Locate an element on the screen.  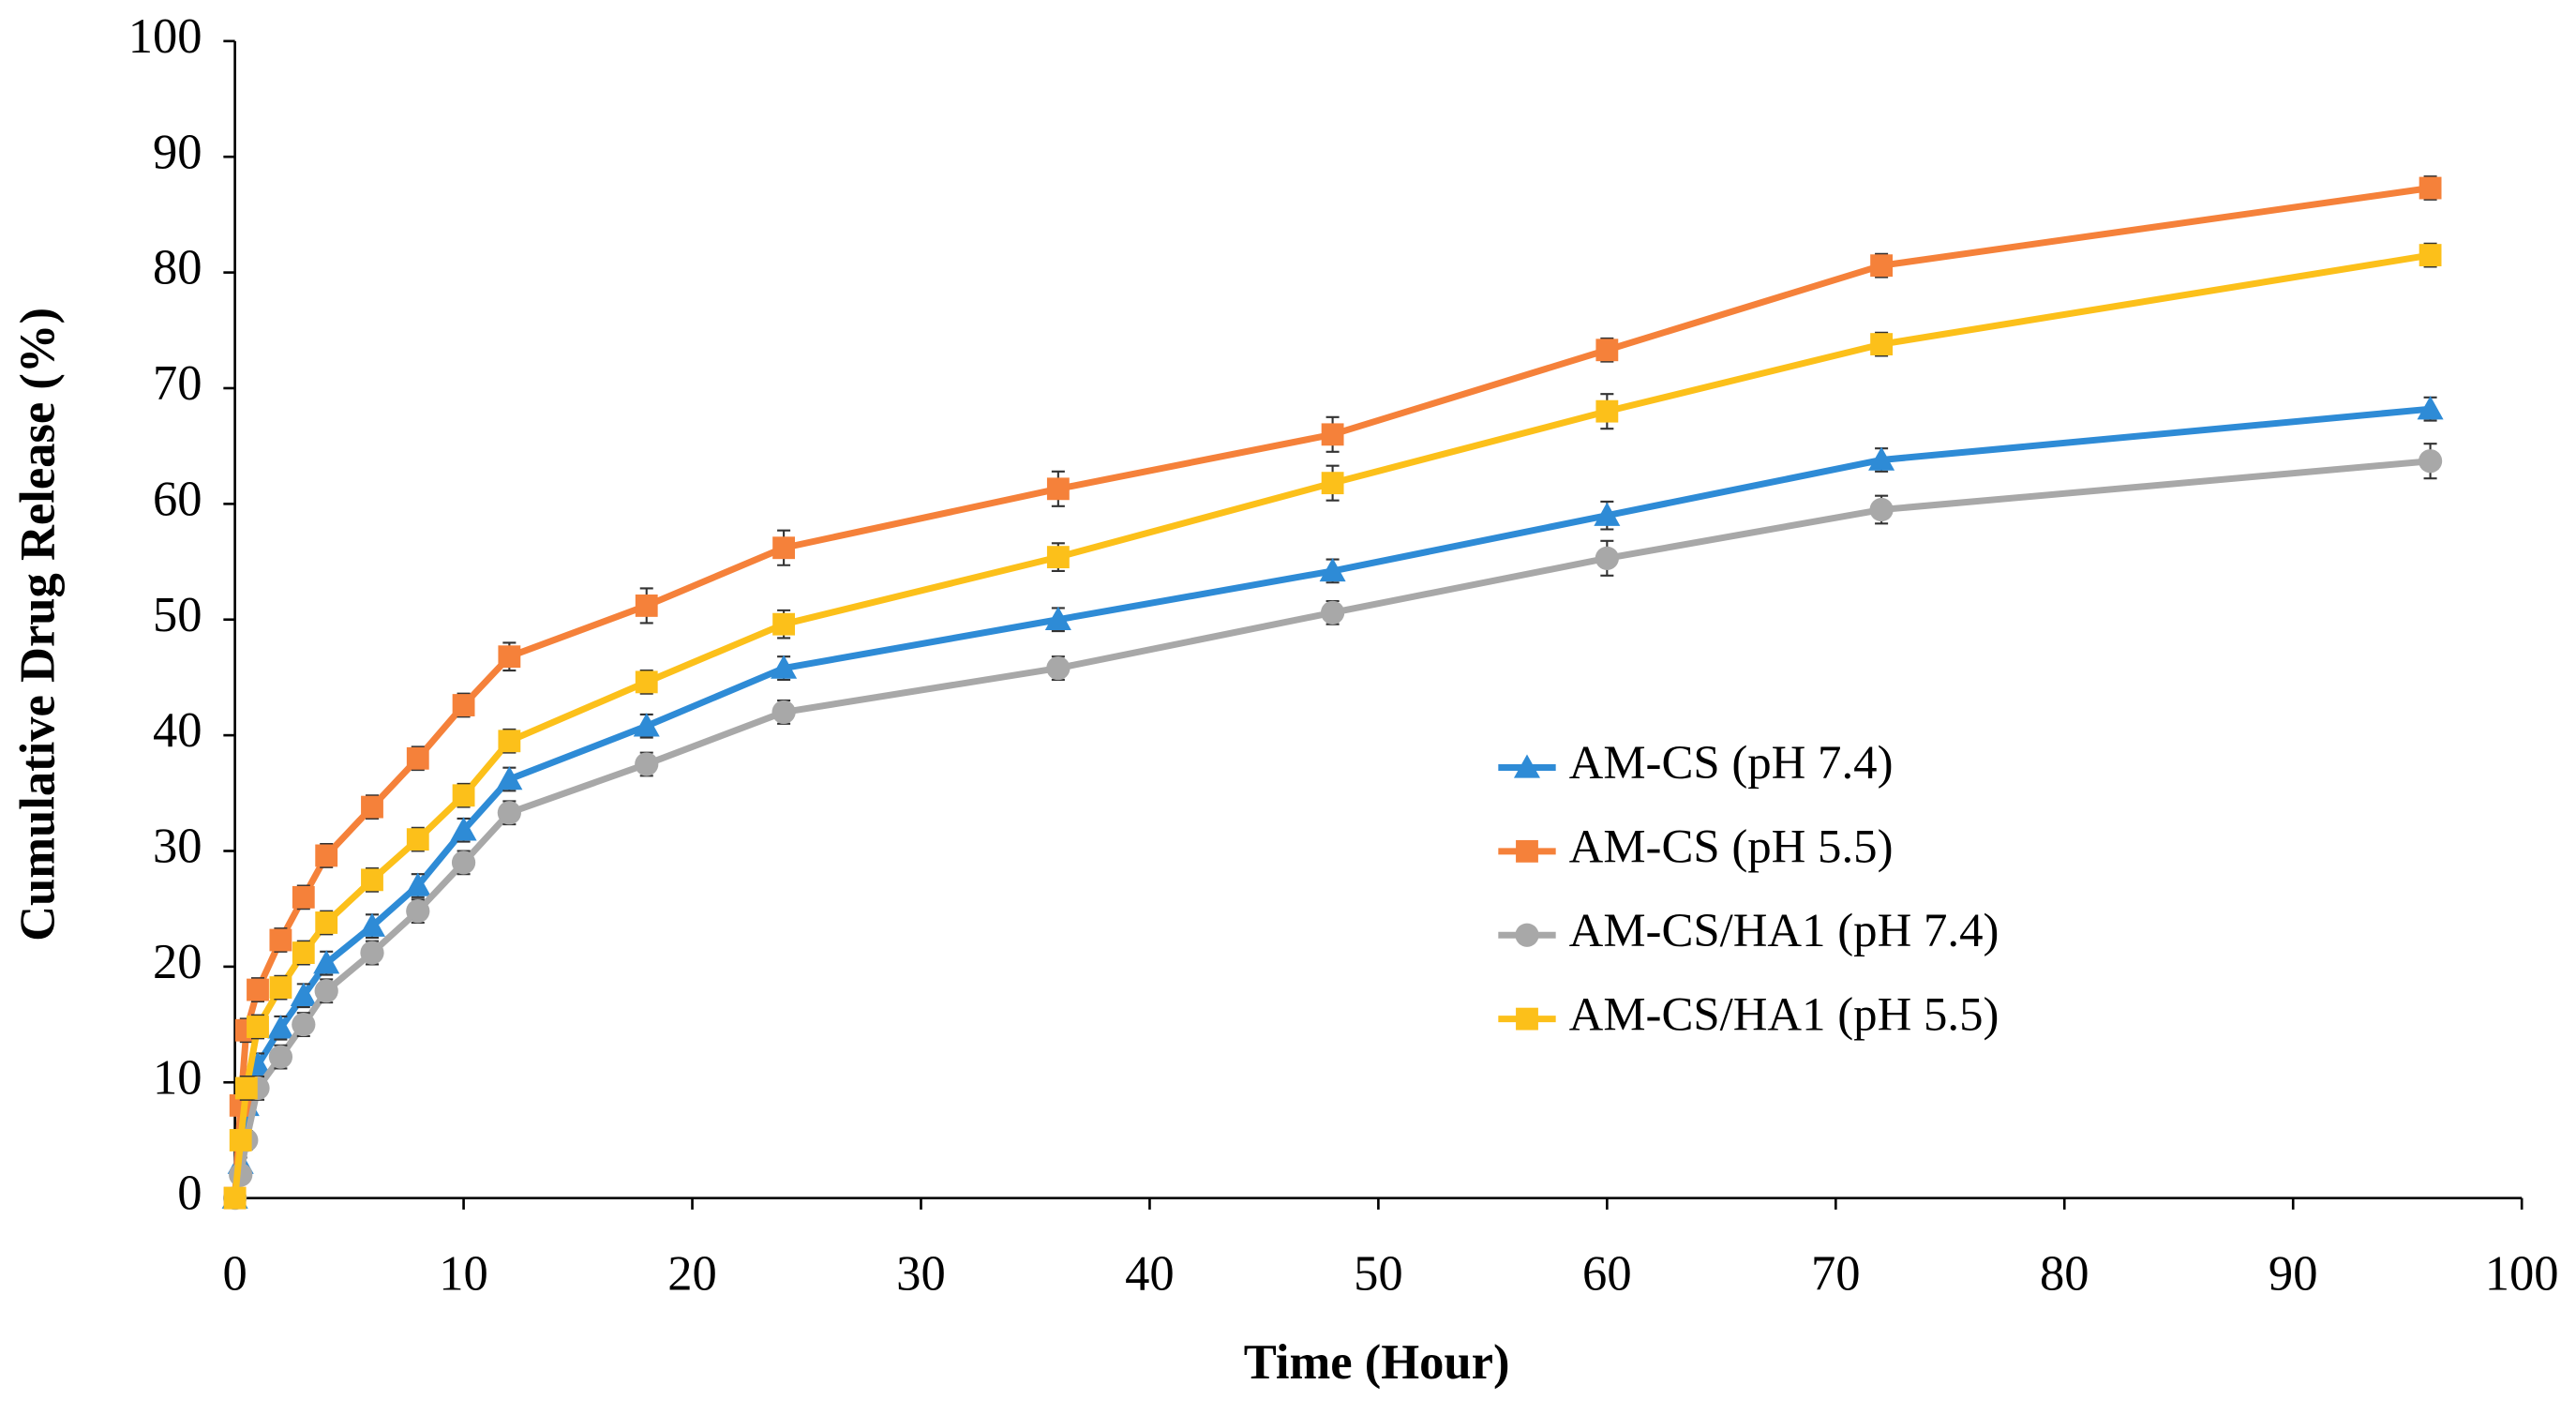
legend-label: AM-CS/HA1 (pH 7.4) is located at coordinates (1784, 930).